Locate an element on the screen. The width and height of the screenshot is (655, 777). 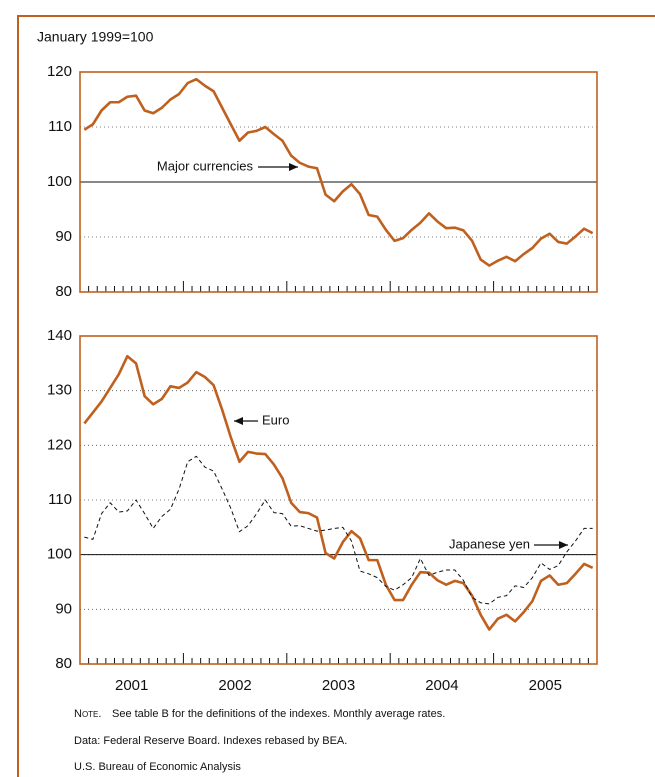
series-label: Major currencies is located at coordinates (205, 165).